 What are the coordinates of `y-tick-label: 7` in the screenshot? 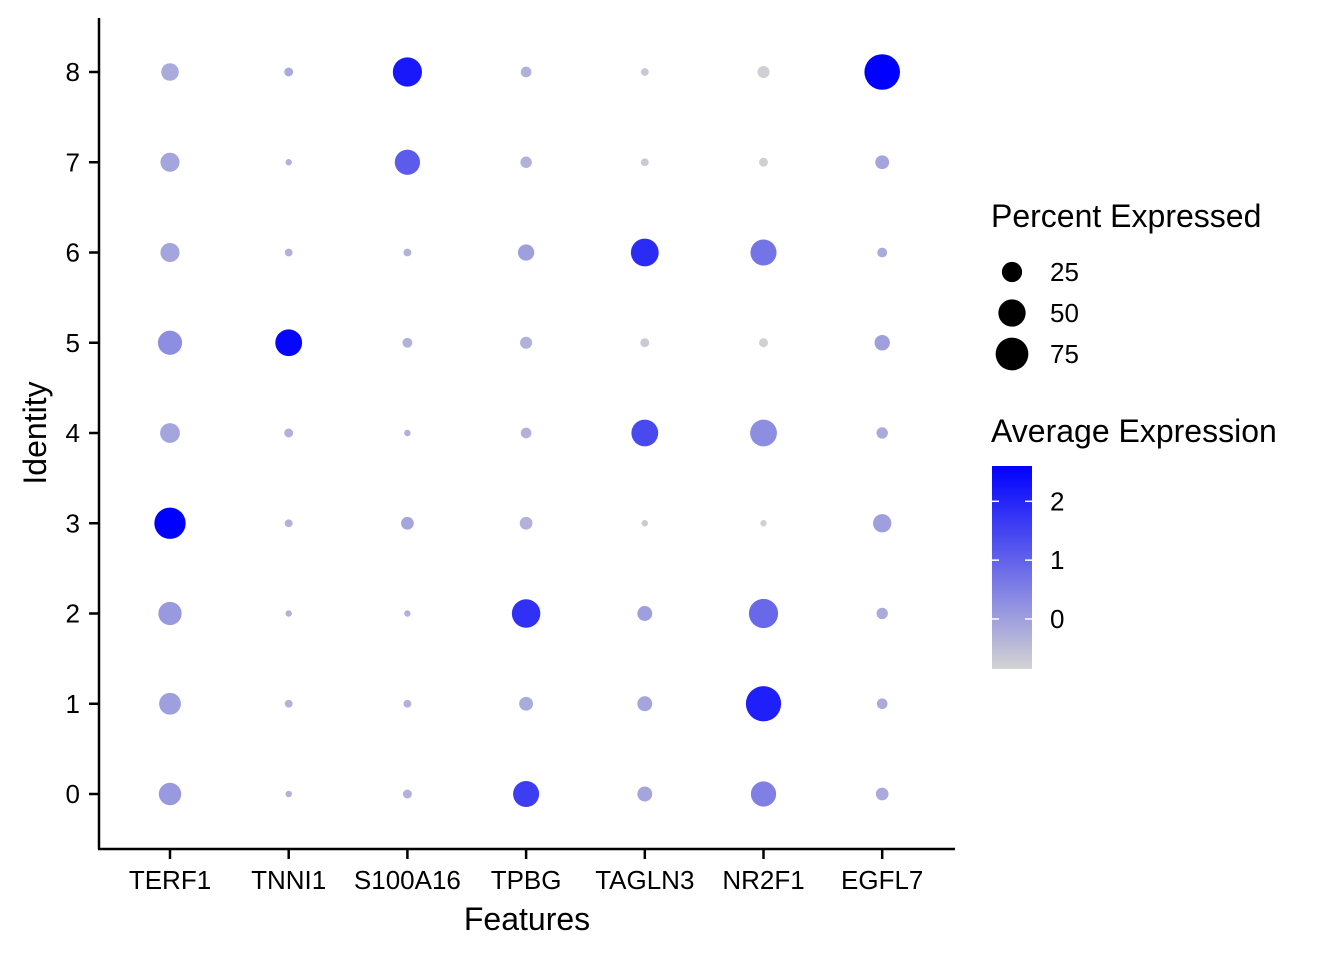 It's located at (73, 162).